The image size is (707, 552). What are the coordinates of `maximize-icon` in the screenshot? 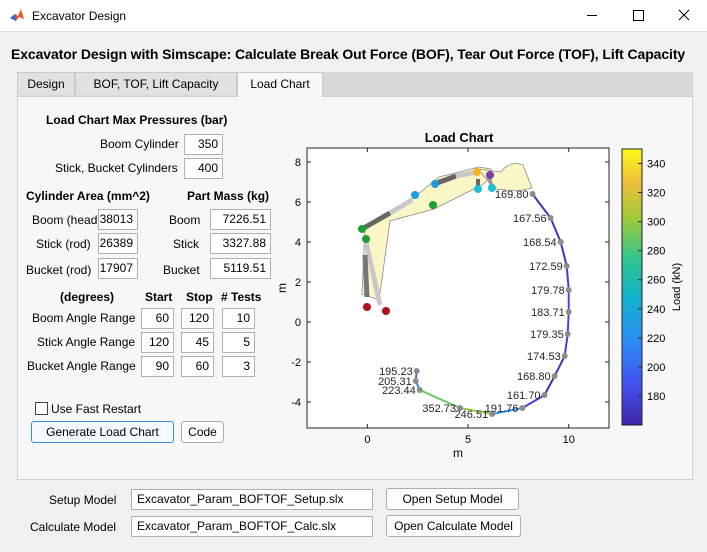 It's located at (638, 15).